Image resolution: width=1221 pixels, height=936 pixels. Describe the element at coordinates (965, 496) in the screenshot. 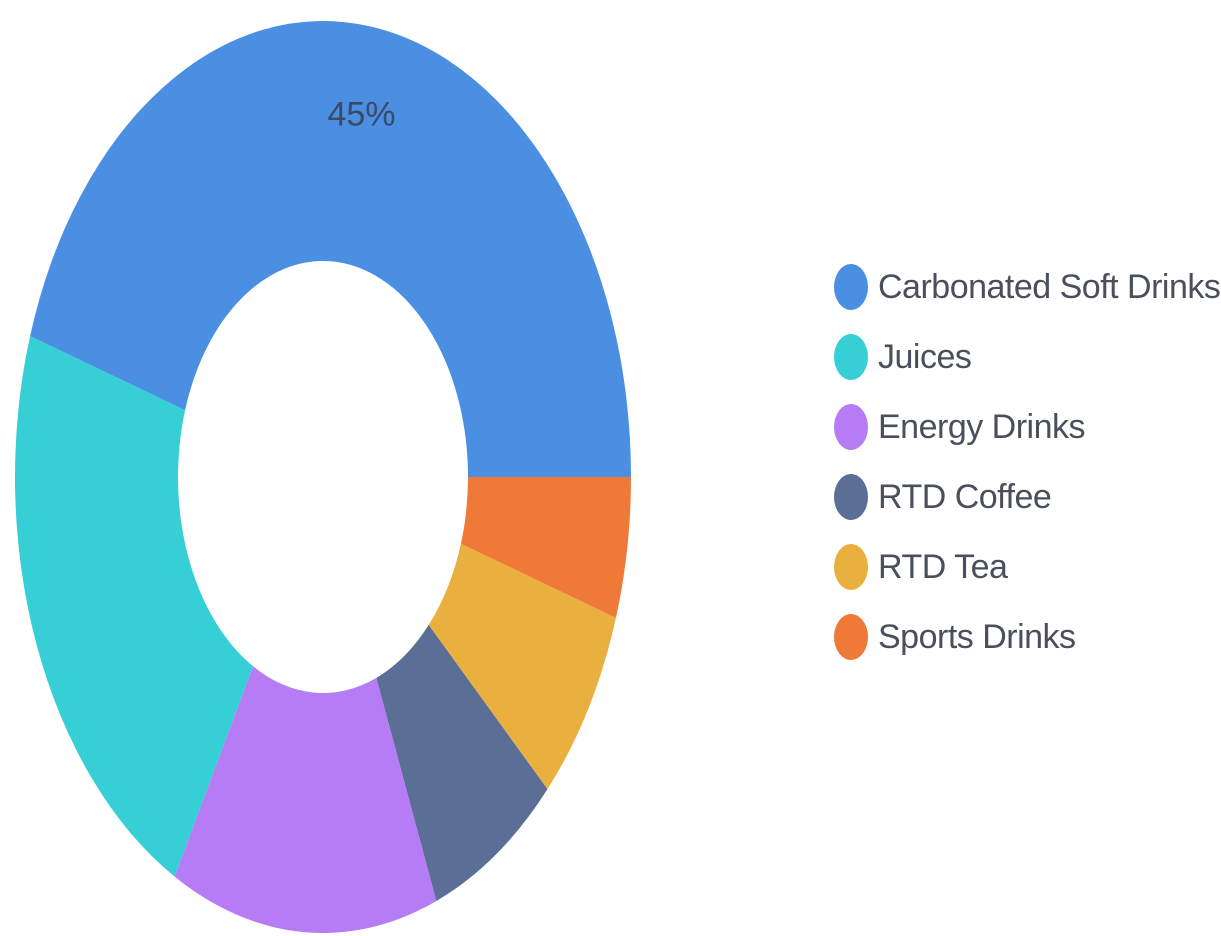

I see `legend-label: RTD Coffee` at that location.